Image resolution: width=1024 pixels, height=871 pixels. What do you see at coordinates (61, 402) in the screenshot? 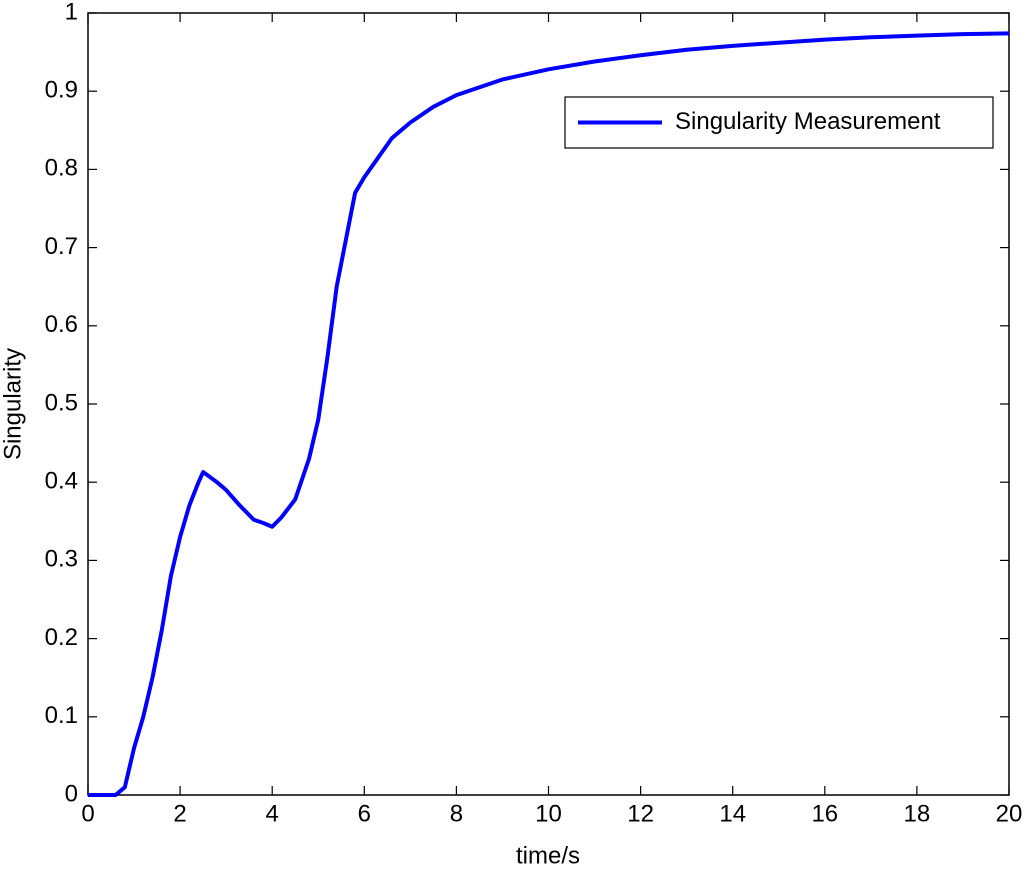
I see `y-tick-label: 0.5` at bounding box center [61, 402].